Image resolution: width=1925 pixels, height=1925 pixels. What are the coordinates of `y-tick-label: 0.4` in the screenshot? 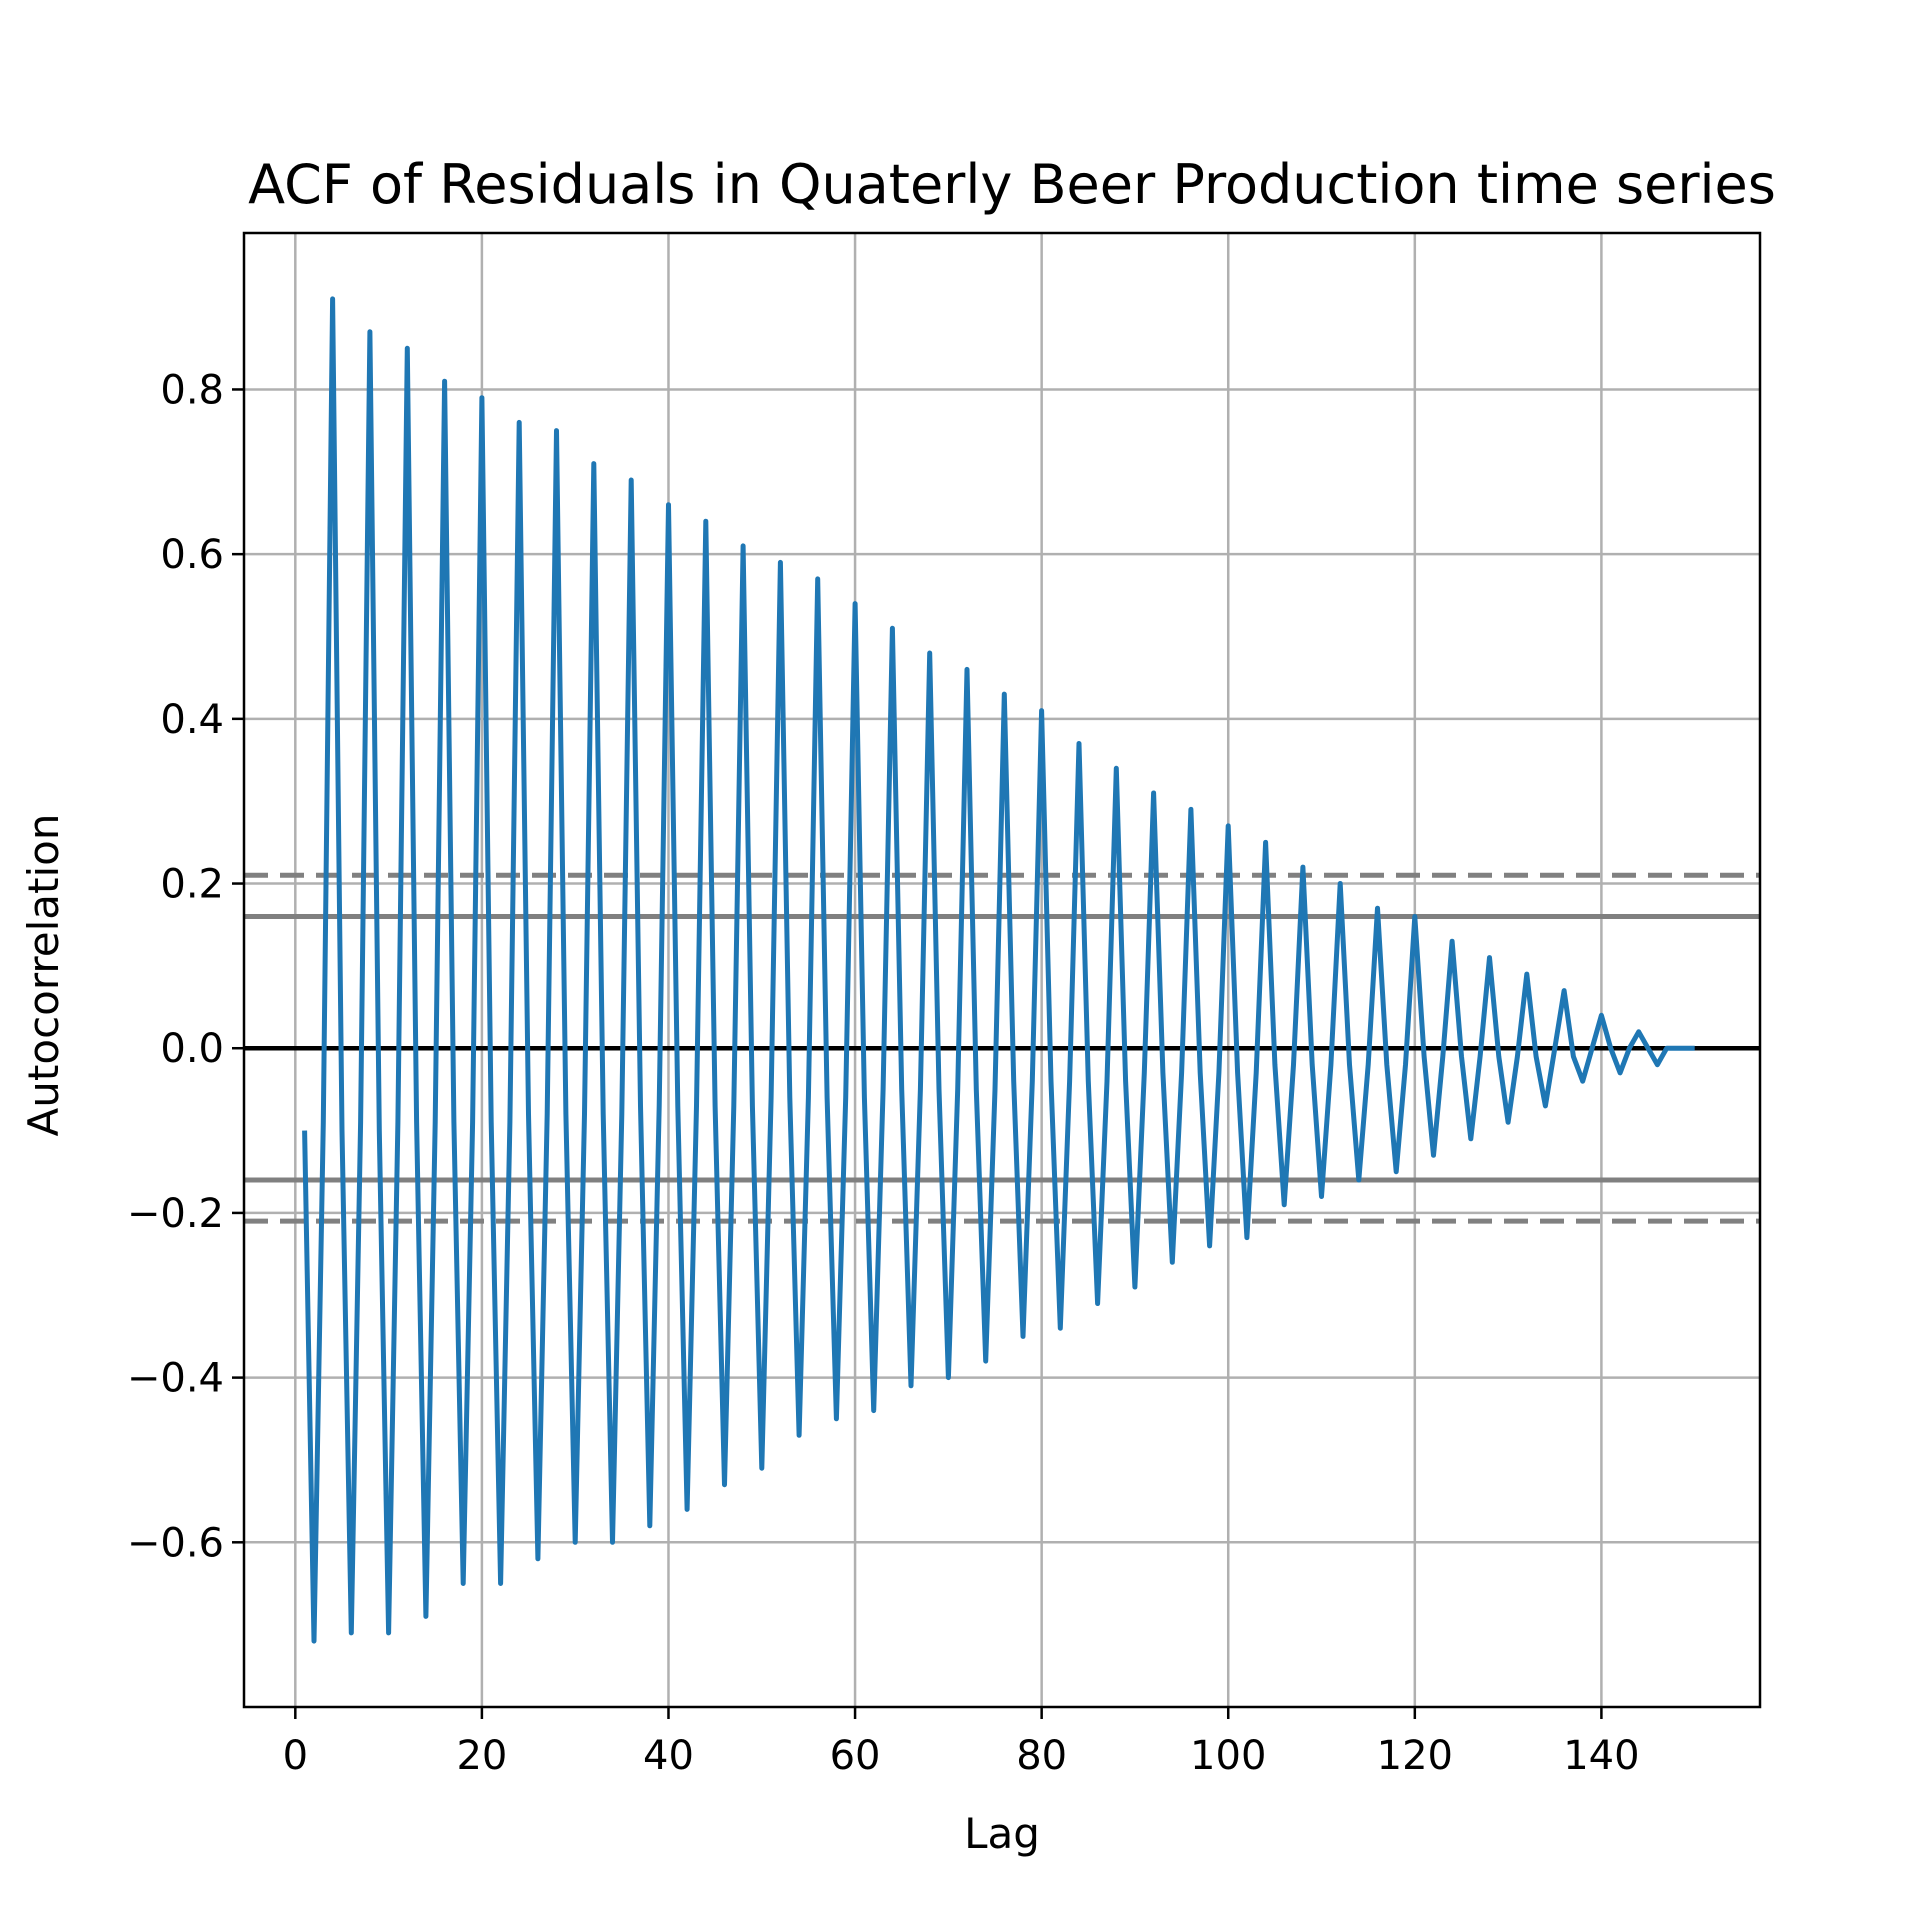 It's located at (192, 720).